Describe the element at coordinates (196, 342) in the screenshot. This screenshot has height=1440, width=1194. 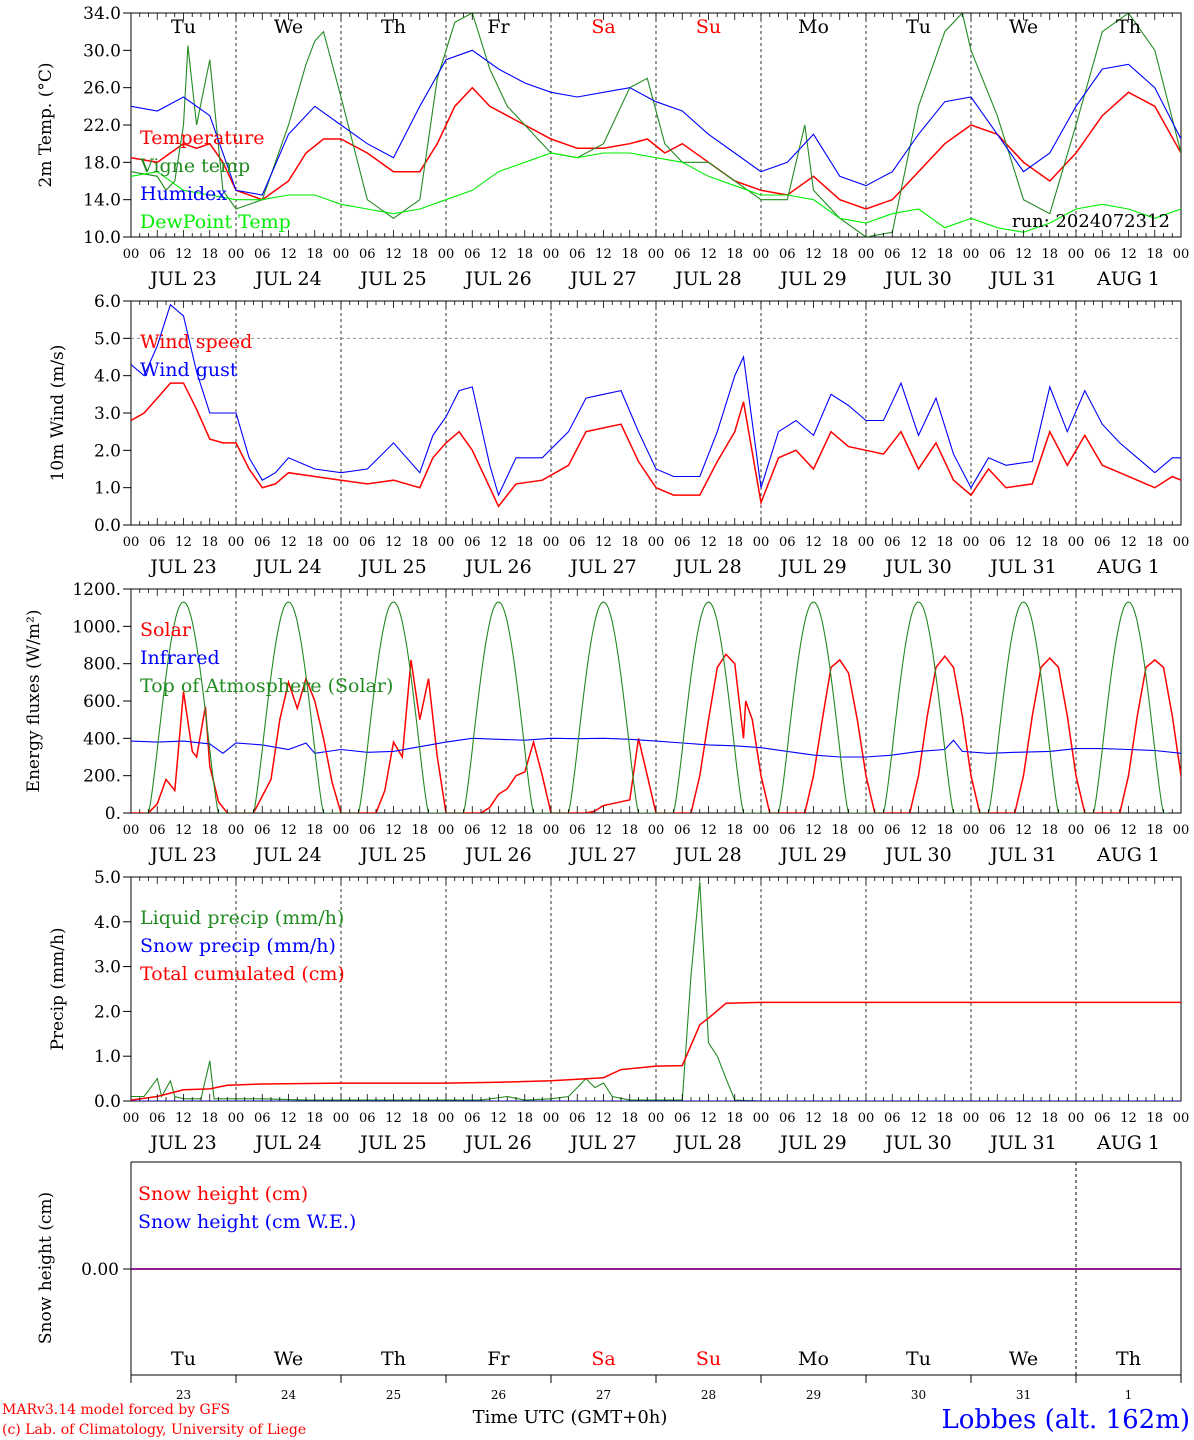
I see `legend-wind-speed: Wind speed` at that location.